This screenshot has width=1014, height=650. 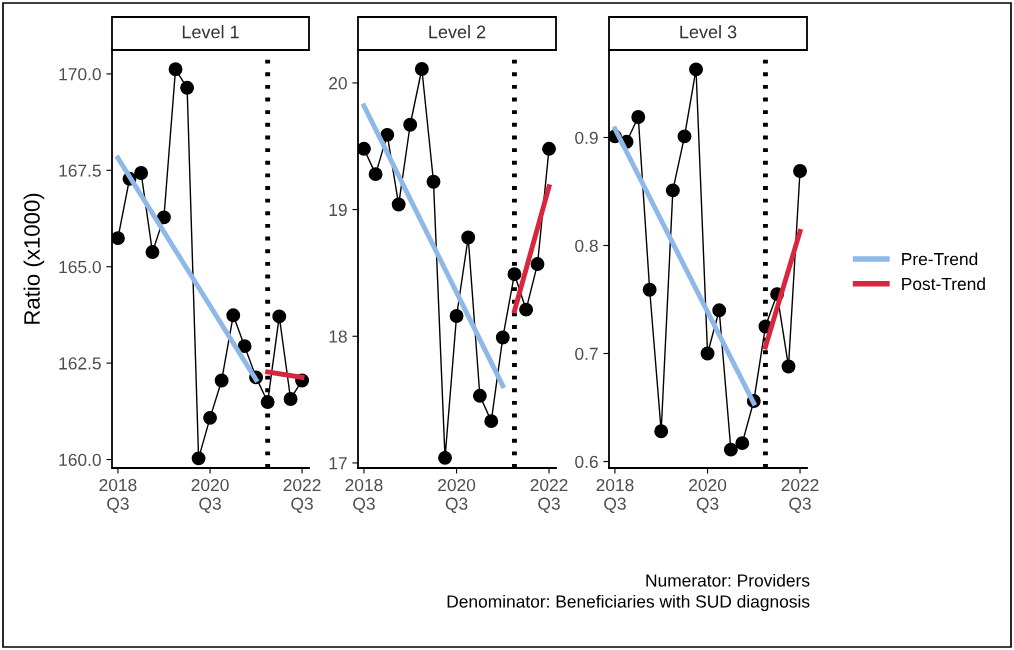 What do you see at coordinates (338, 336) in the screenshot?
I see `y-tick-label: 18` at bounding box center [338, 336].